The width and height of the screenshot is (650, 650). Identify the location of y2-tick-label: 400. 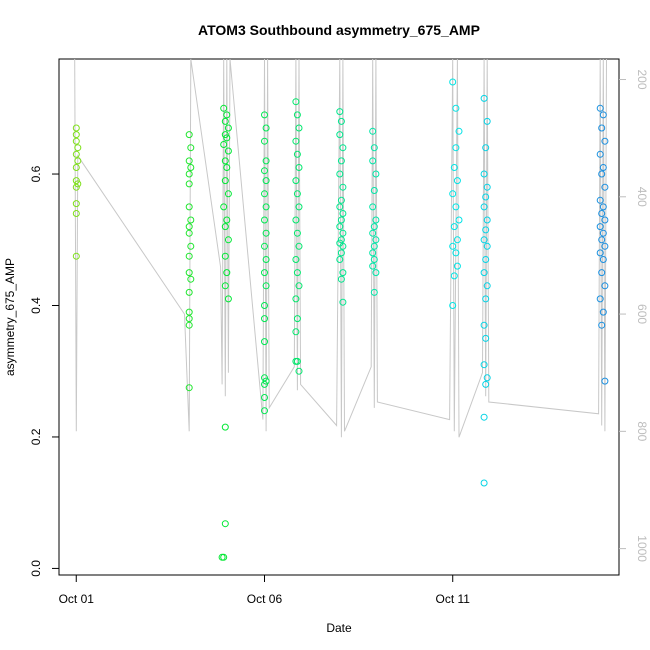
(642, 197).